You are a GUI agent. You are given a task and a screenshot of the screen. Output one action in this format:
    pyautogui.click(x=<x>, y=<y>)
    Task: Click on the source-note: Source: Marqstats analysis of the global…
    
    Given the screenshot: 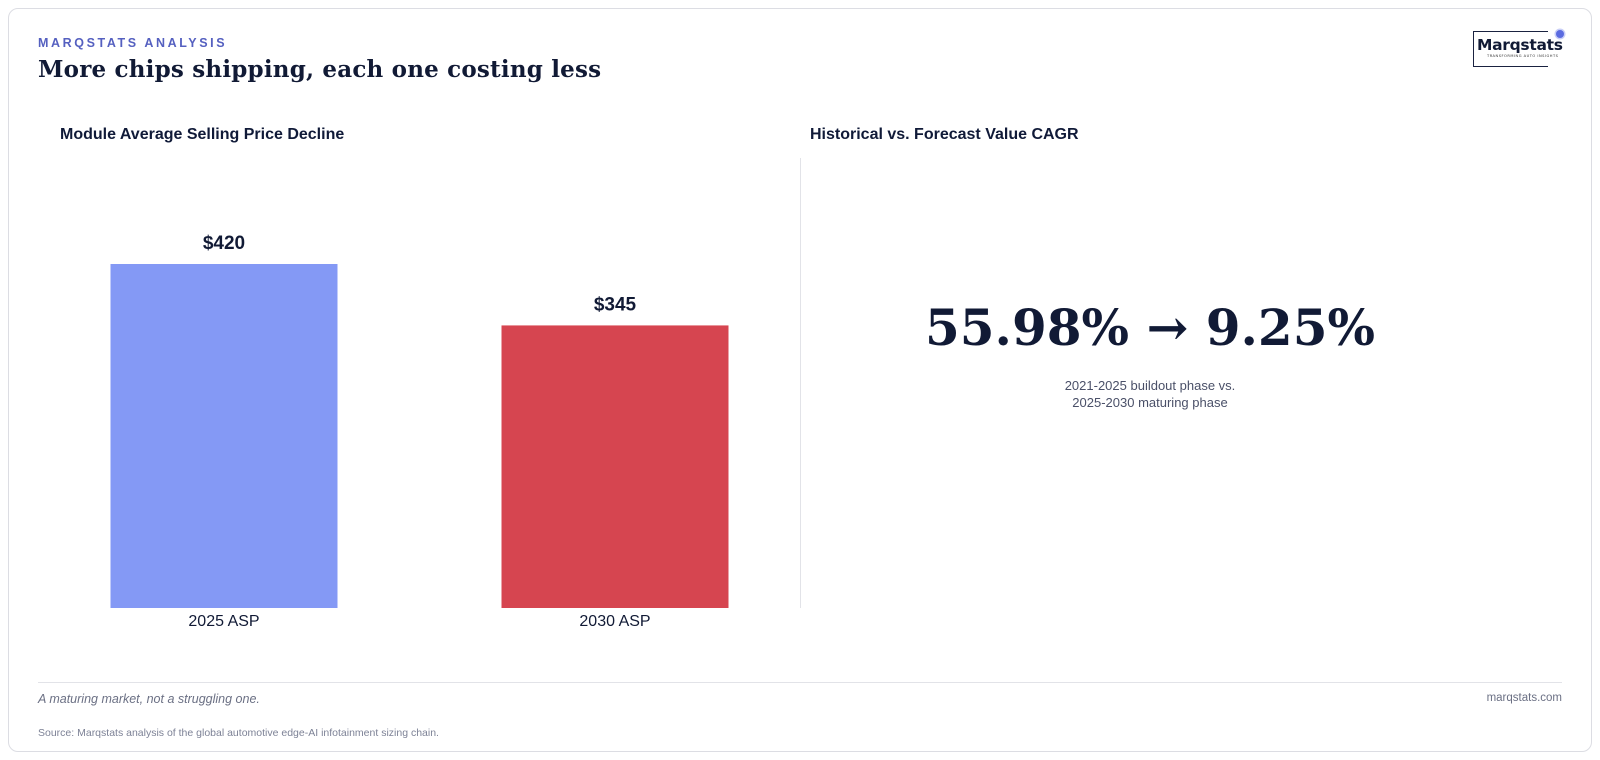 What is the action you would take?
    pyautogui.click(x=238, y=733)
    